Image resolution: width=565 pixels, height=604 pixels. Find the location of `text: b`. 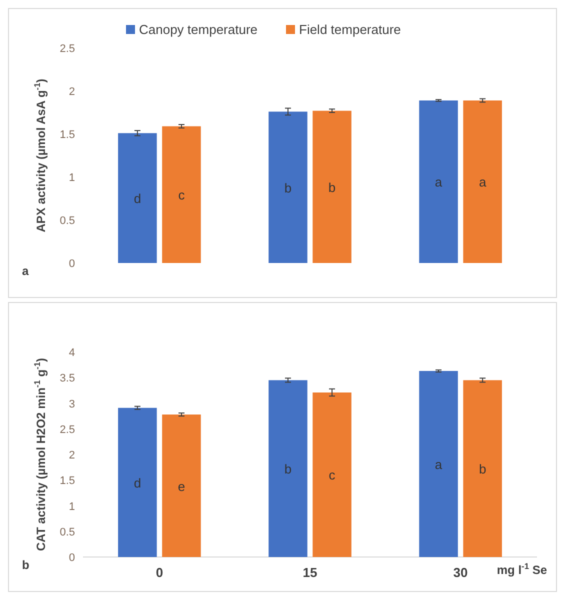

text: b is located at coordinates (26, 565).